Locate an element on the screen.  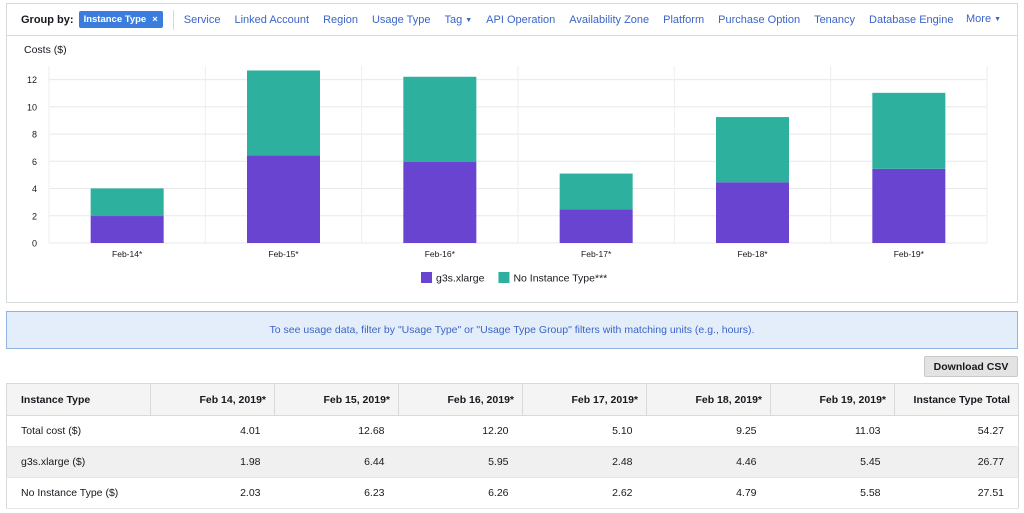
column-header: Feb 15, 2019* is located at coordinates (336, 399).